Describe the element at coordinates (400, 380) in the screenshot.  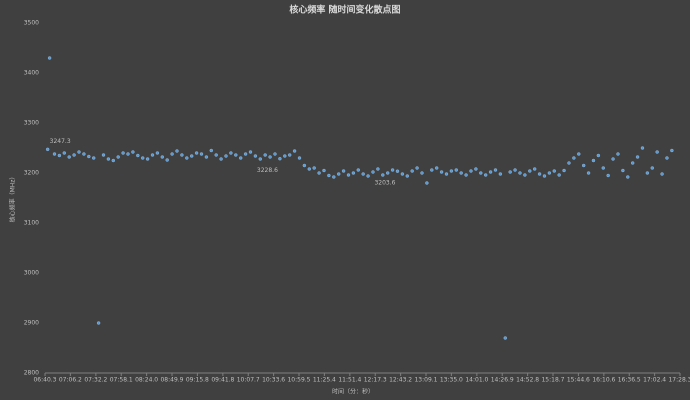
I see `x-tick-label: 12:43.2` at that location.